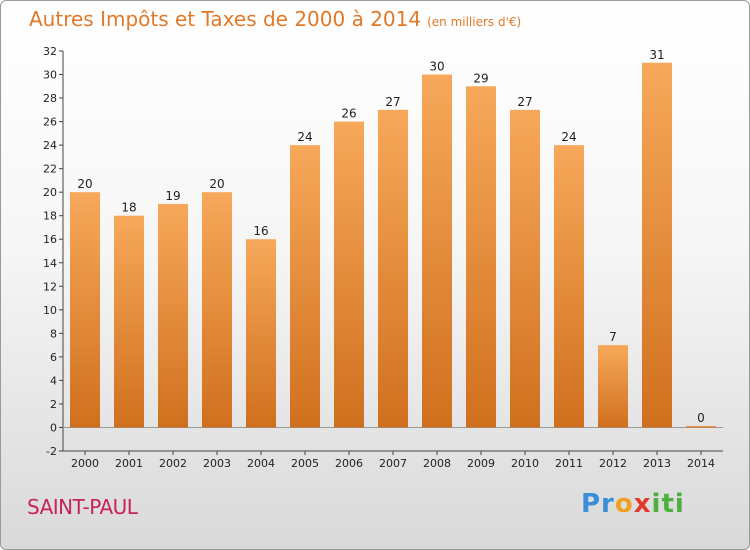  I want to click on y-tick-label: 16, so click(50, 239).